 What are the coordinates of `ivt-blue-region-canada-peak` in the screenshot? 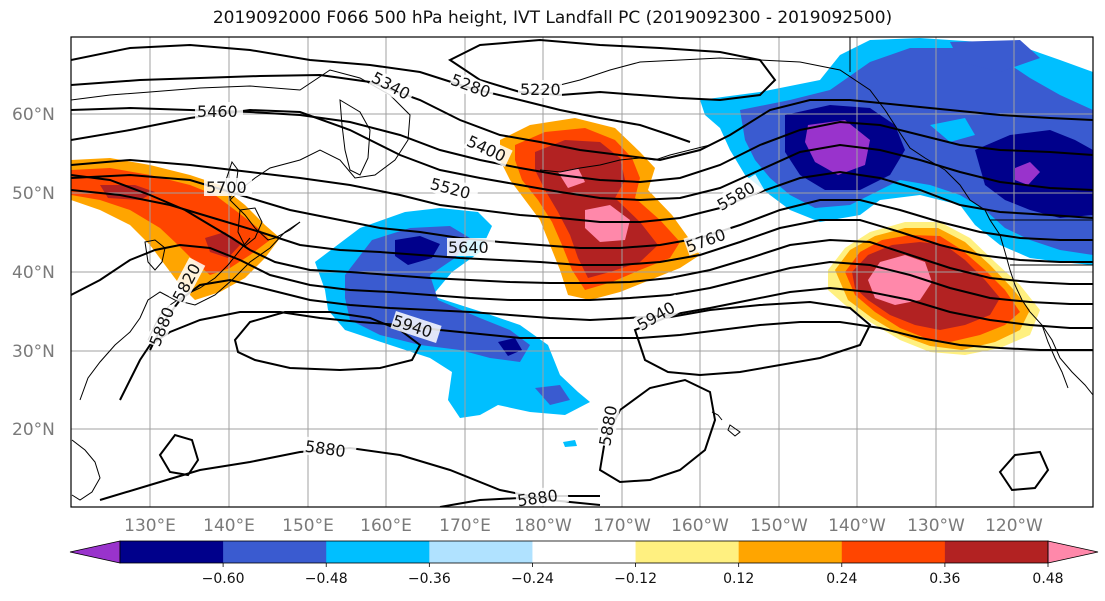 It's located at (1027, 173).